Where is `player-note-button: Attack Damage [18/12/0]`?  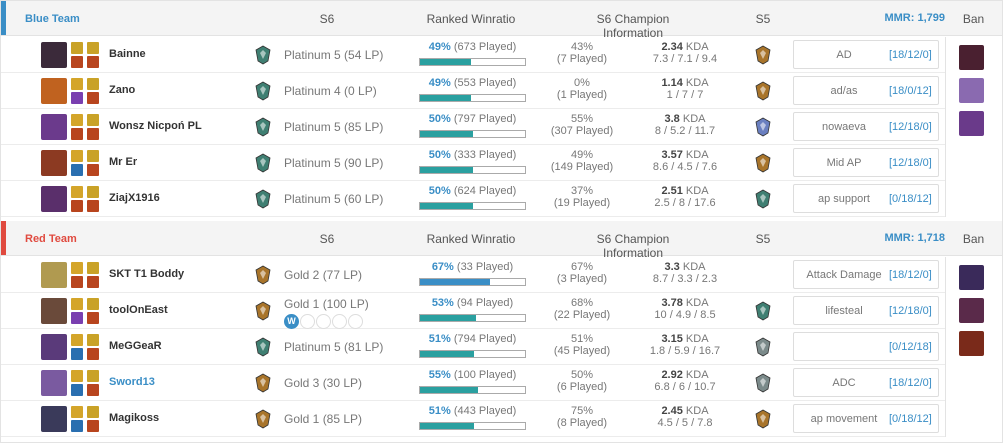 player-note-button: Attack Damage [18/12/0] is located at coordinates (866, 274).